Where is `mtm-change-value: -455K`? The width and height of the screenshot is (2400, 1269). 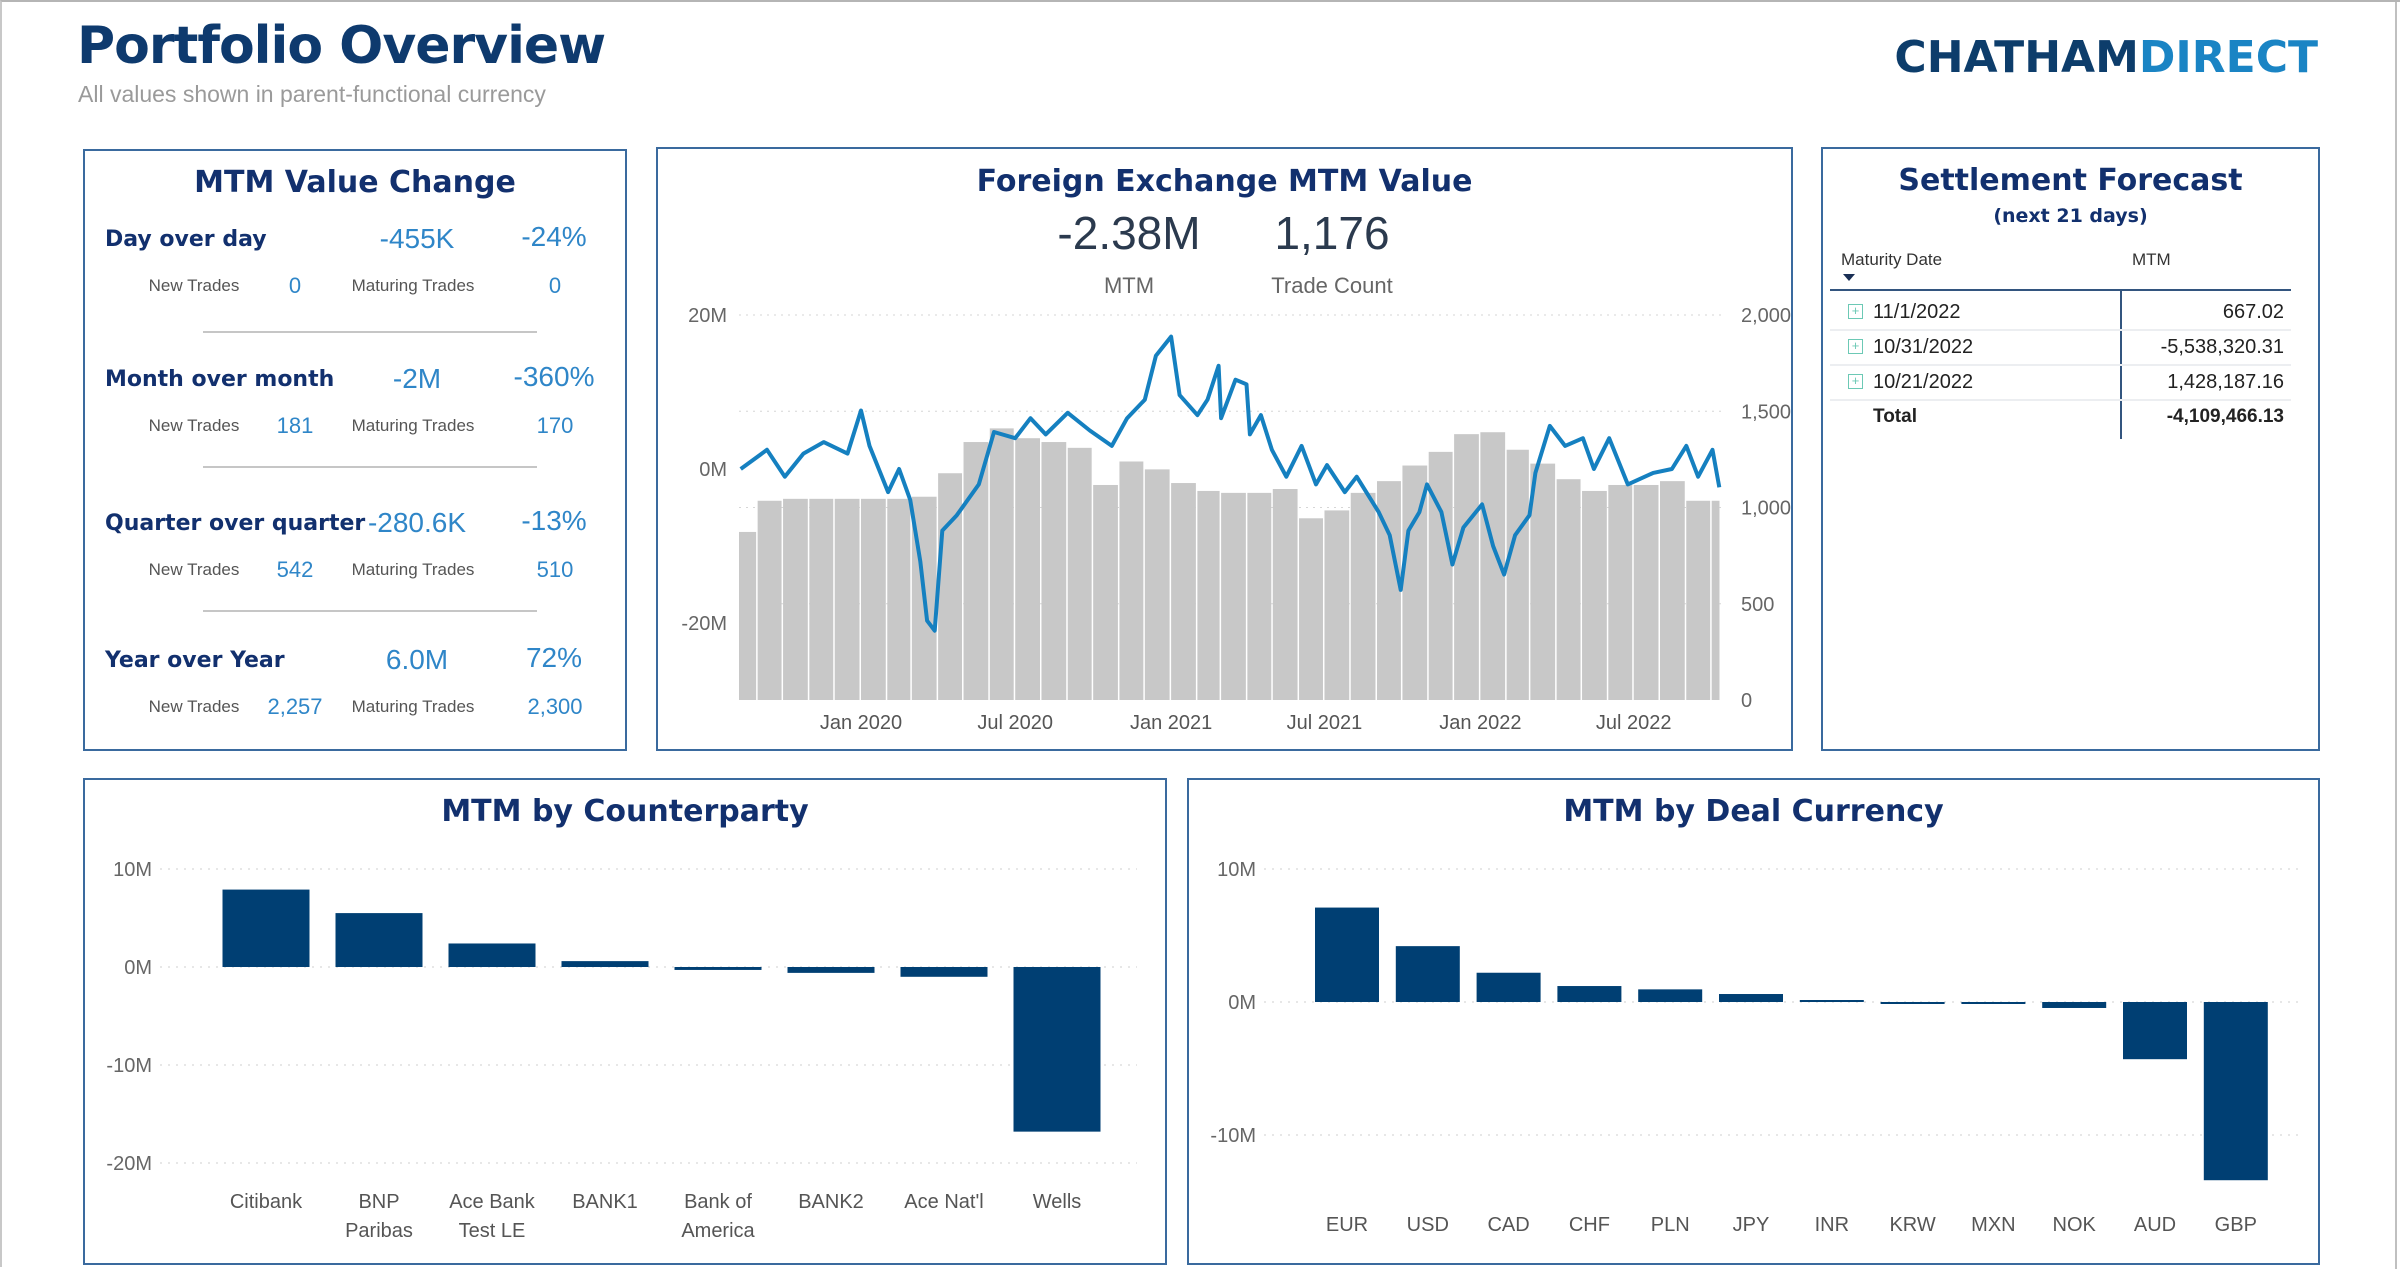
mtm-change-value: -455K is located at coordinates (417, 239).